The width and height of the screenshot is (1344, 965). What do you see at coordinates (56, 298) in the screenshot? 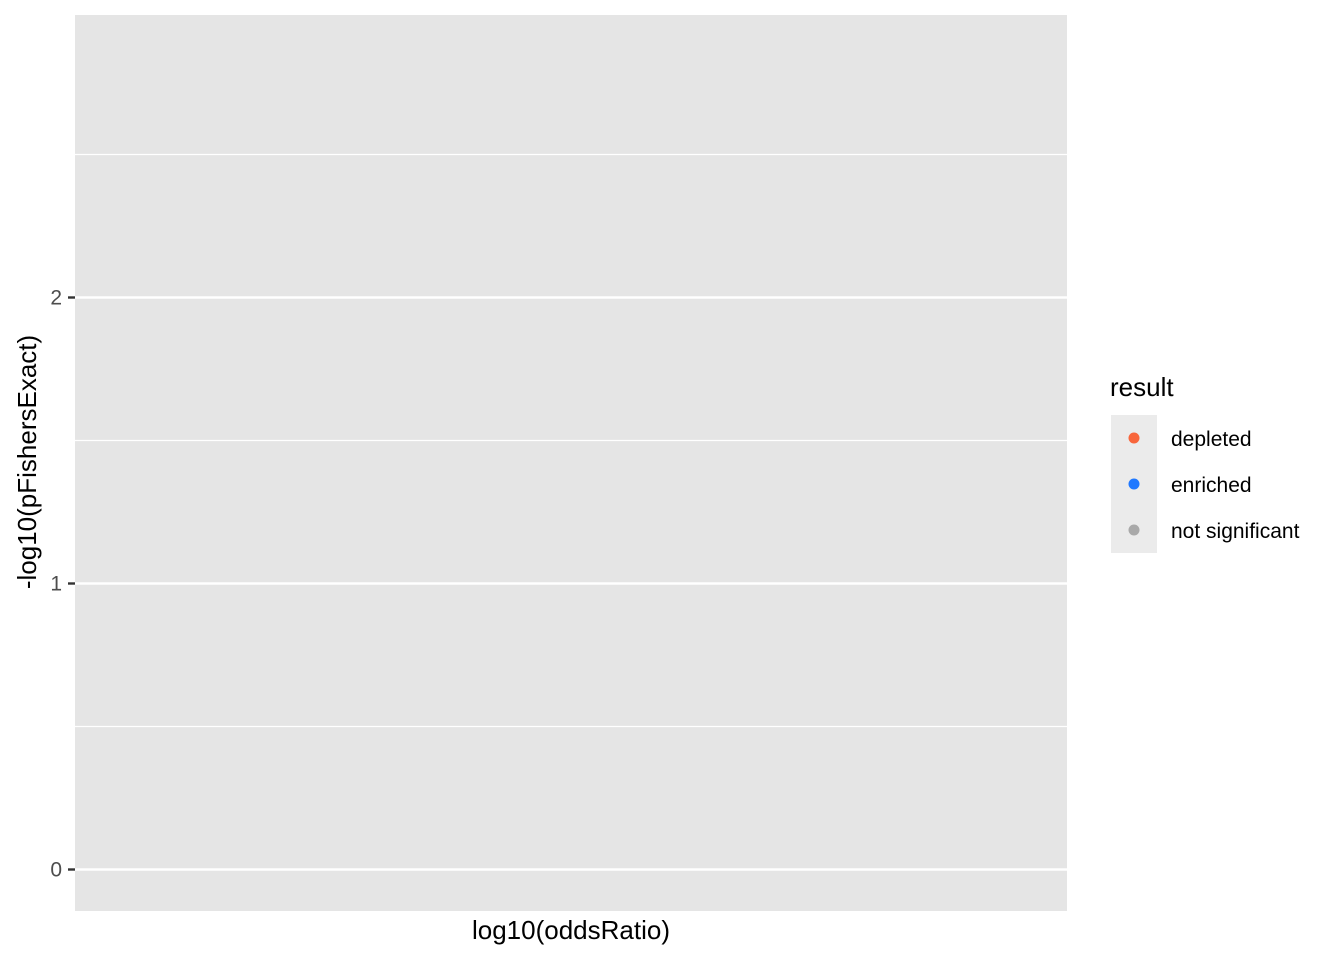
I see `y-tick-label: 2` at bounding box center [56, 298].